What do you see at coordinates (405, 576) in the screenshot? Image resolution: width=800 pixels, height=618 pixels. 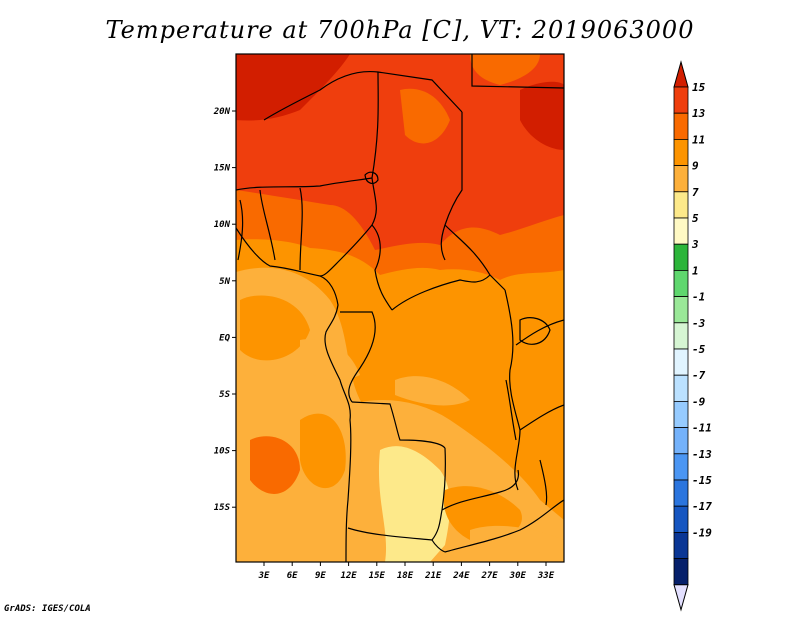 I see `lon-label-18E: 18E` at bounding box center [405, 576].